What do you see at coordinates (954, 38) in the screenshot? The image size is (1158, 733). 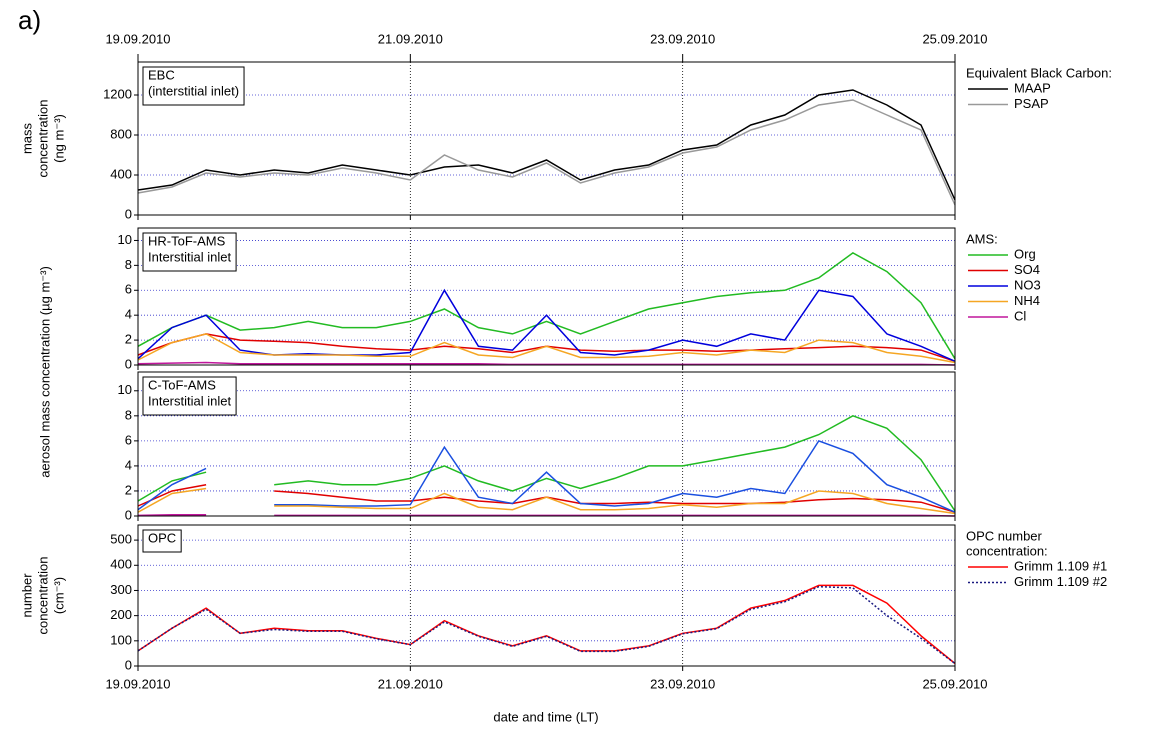 I see `top-x-tick-label: 25.09.2010` at bounding box center [954, 38].